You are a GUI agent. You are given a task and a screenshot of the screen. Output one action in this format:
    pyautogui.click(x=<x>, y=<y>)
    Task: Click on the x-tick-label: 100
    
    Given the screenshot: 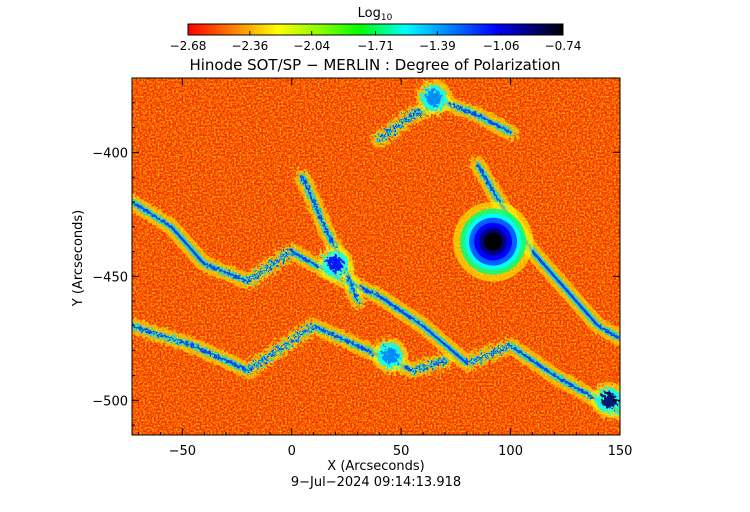 What is the action you would take?
    pyautogui.click(x=510, y=451)
    